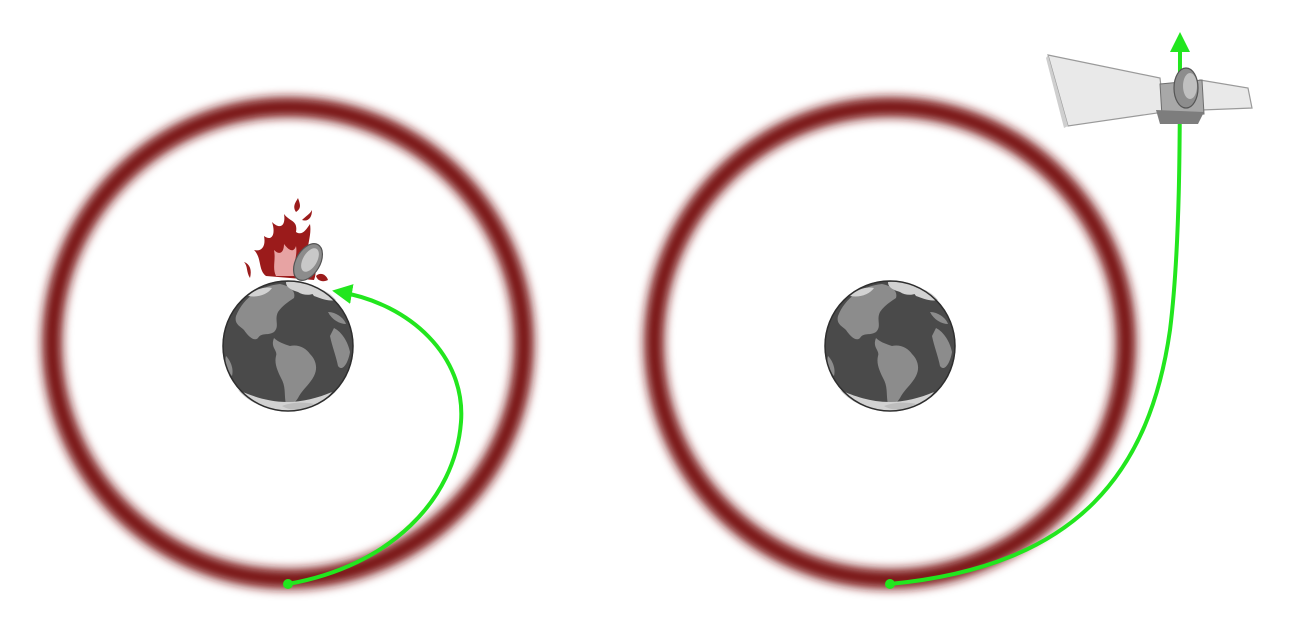 Image resolution: width=1300 pixels, height=635 pixels. I want to click on satellite-icon, so click(1149, 91).